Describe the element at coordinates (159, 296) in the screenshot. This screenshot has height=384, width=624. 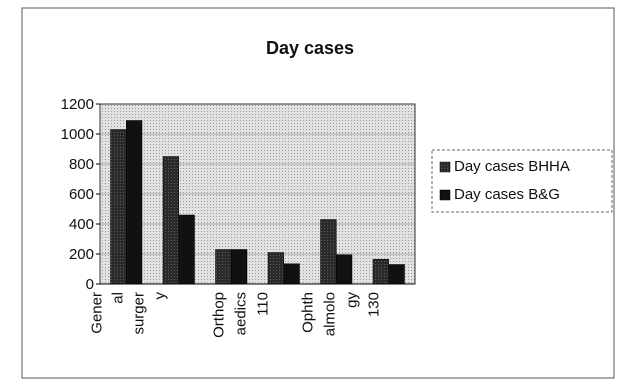
I see `x-tick-label: y` at that location.